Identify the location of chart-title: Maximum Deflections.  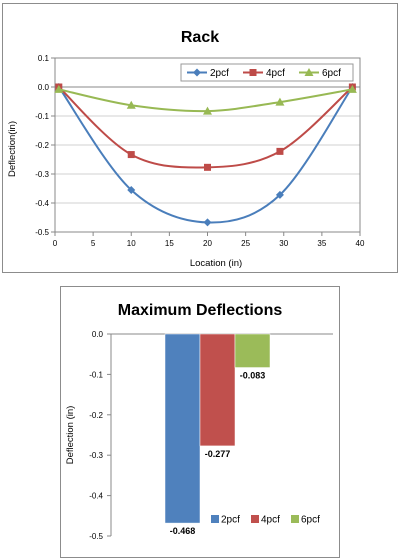
(200, 310).